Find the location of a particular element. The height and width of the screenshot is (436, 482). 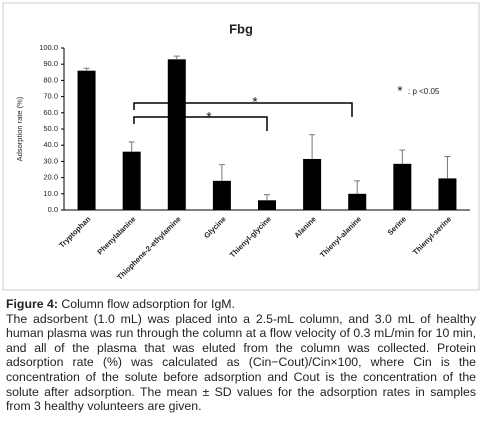

y-tick-label: 20.0 is located at coordinates (50, 177).